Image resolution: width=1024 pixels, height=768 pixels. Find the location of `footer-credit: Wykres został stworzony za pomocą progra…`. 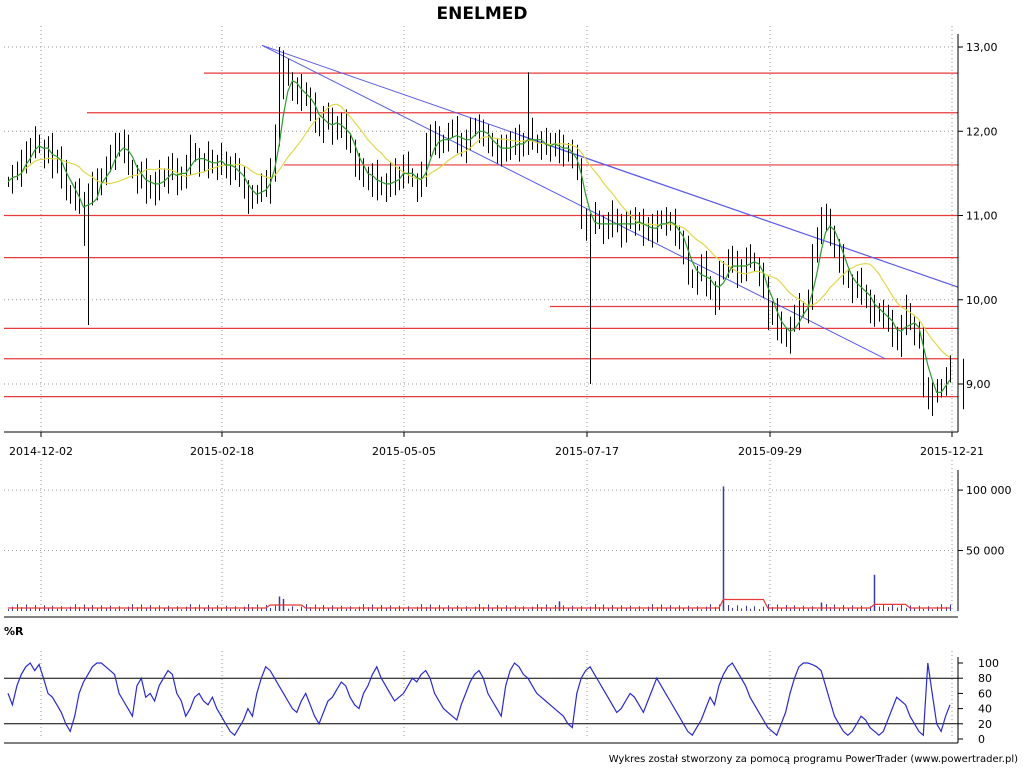

footer-credit: Wykres został stworzony za pomocą progra… is located at coordinates (813, 759).